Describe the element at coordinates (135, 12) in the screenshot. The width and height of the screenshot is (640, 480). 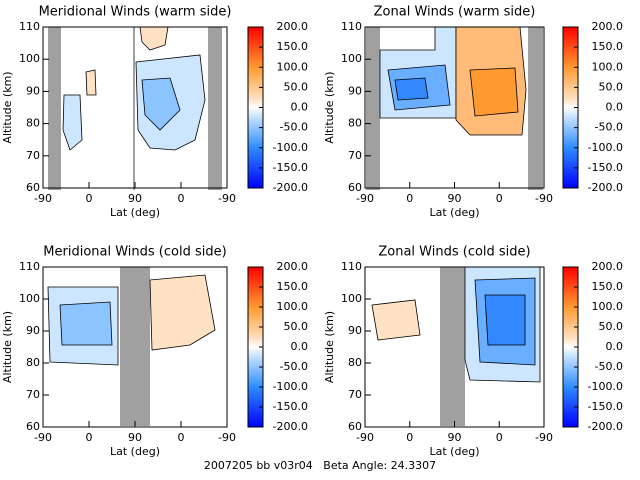
I see `chart-title: Meridional Winds (warm side)` at that location.